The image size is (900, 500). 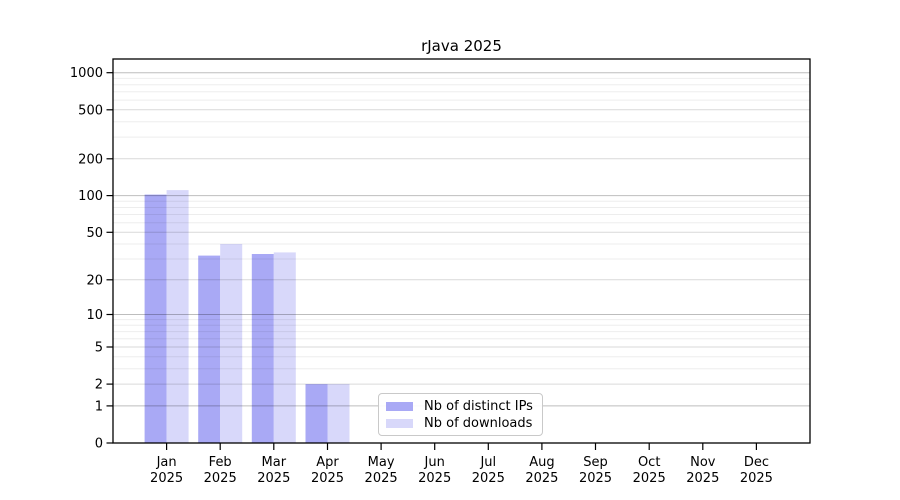 I want to click on y-tick-label: 5, so click(x=99, y=348).